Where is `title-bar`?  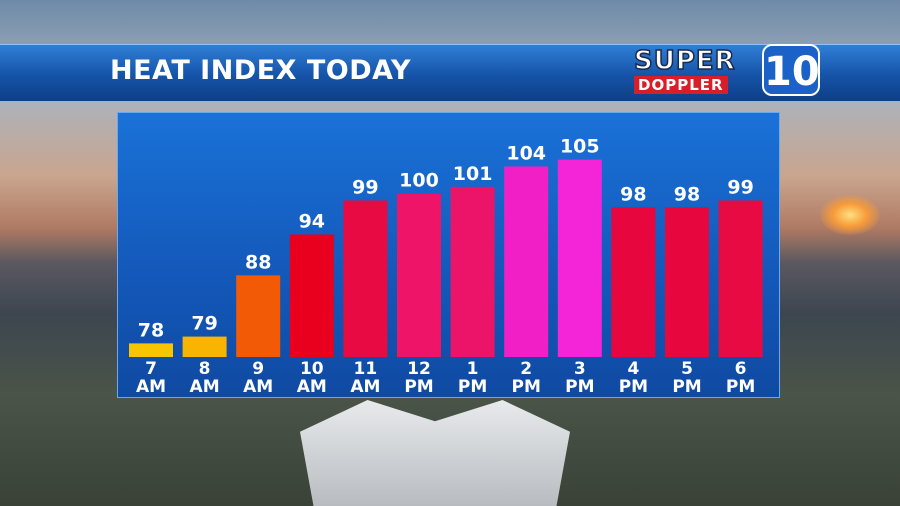
title-bar is located at coordinates (450, 72).